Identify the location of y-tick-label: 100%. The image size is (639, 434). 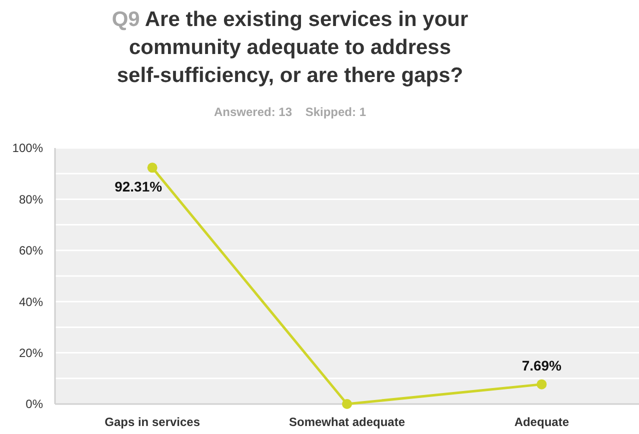
(28, 148).